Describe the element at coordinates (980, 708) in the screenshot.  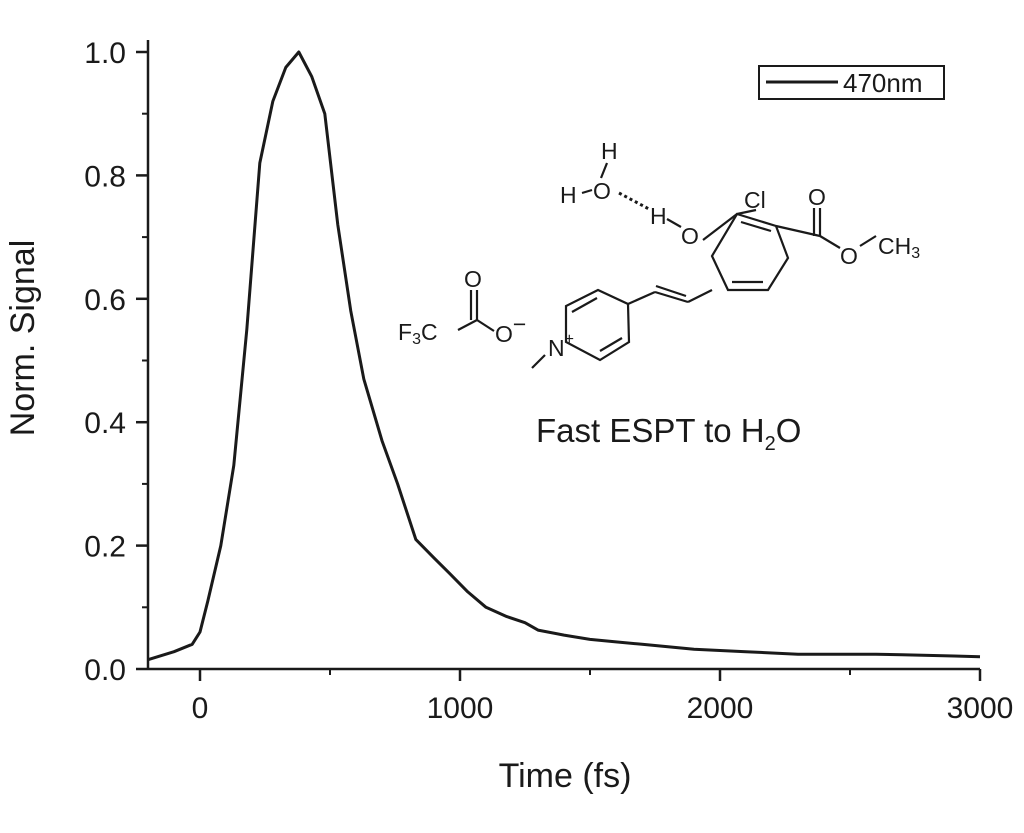
I see `x-tick-label: 3000` at that location.